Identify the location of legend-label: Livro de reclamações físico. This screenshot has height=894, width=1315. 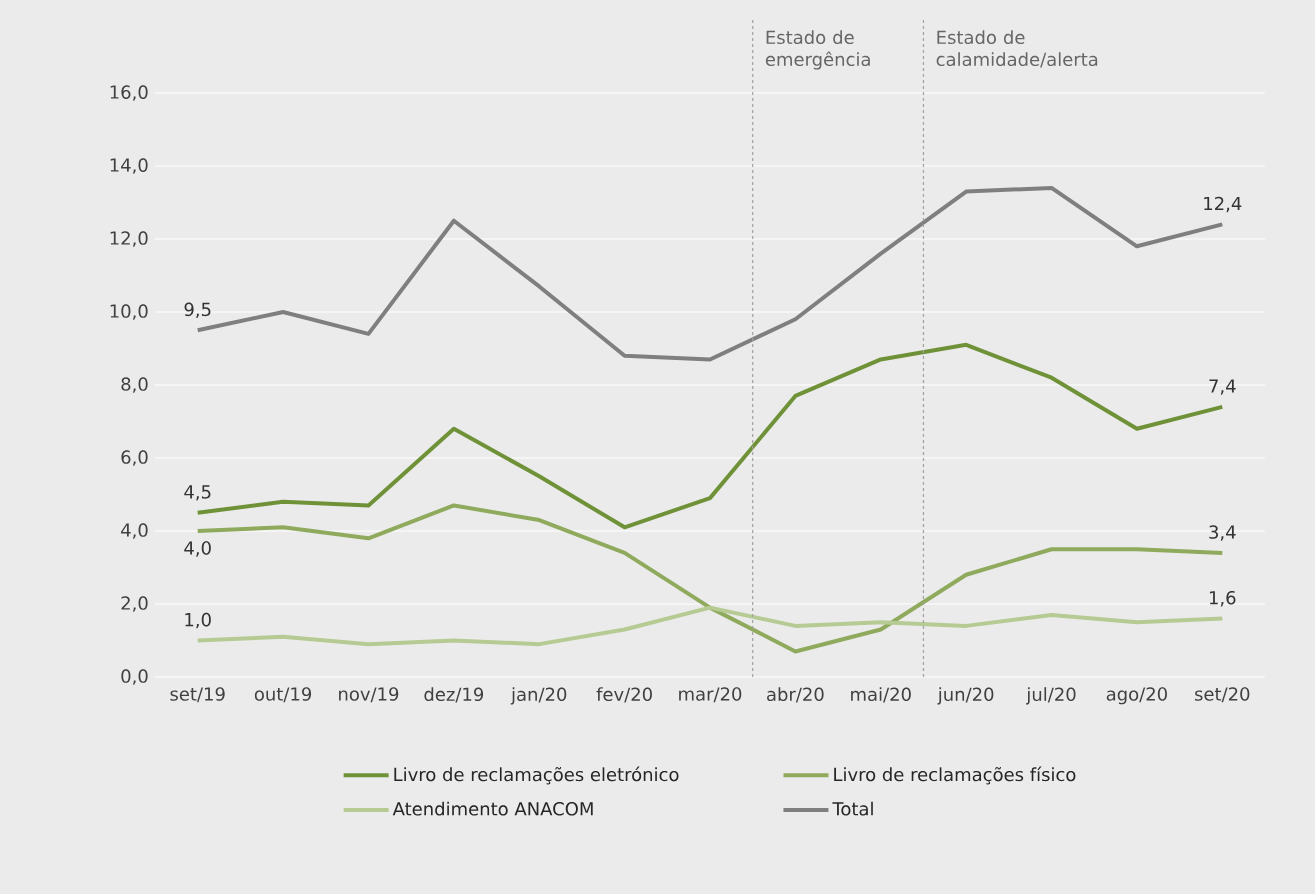
(955, 775).